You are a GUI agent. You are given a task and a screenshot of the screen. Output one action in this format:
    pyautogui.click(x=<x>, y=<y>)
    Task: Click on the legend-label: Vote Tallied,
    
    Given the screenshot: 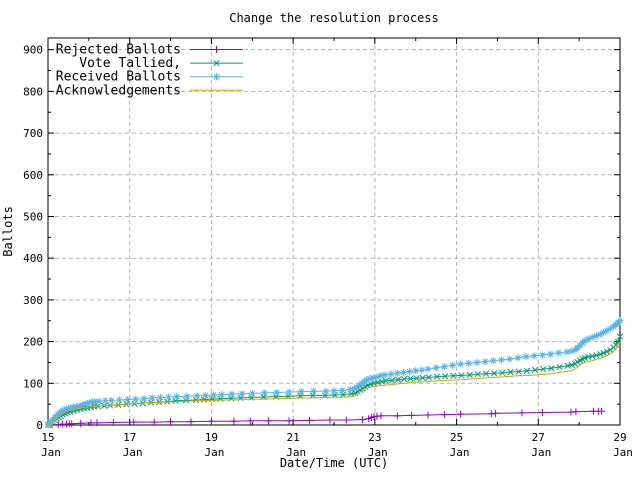 What is the action you would take?
    pyautogui.click(x=130, y=63)
    